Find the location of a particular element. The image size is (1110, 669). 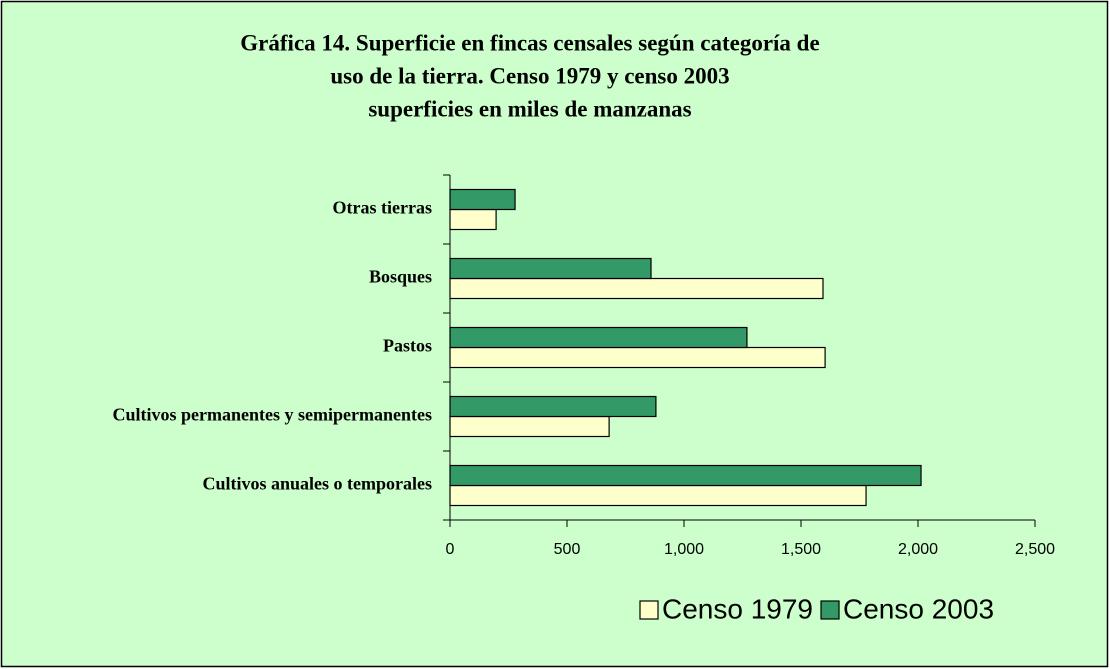

y-tick-label: Otras tierras is located at coordinates (382, 208).